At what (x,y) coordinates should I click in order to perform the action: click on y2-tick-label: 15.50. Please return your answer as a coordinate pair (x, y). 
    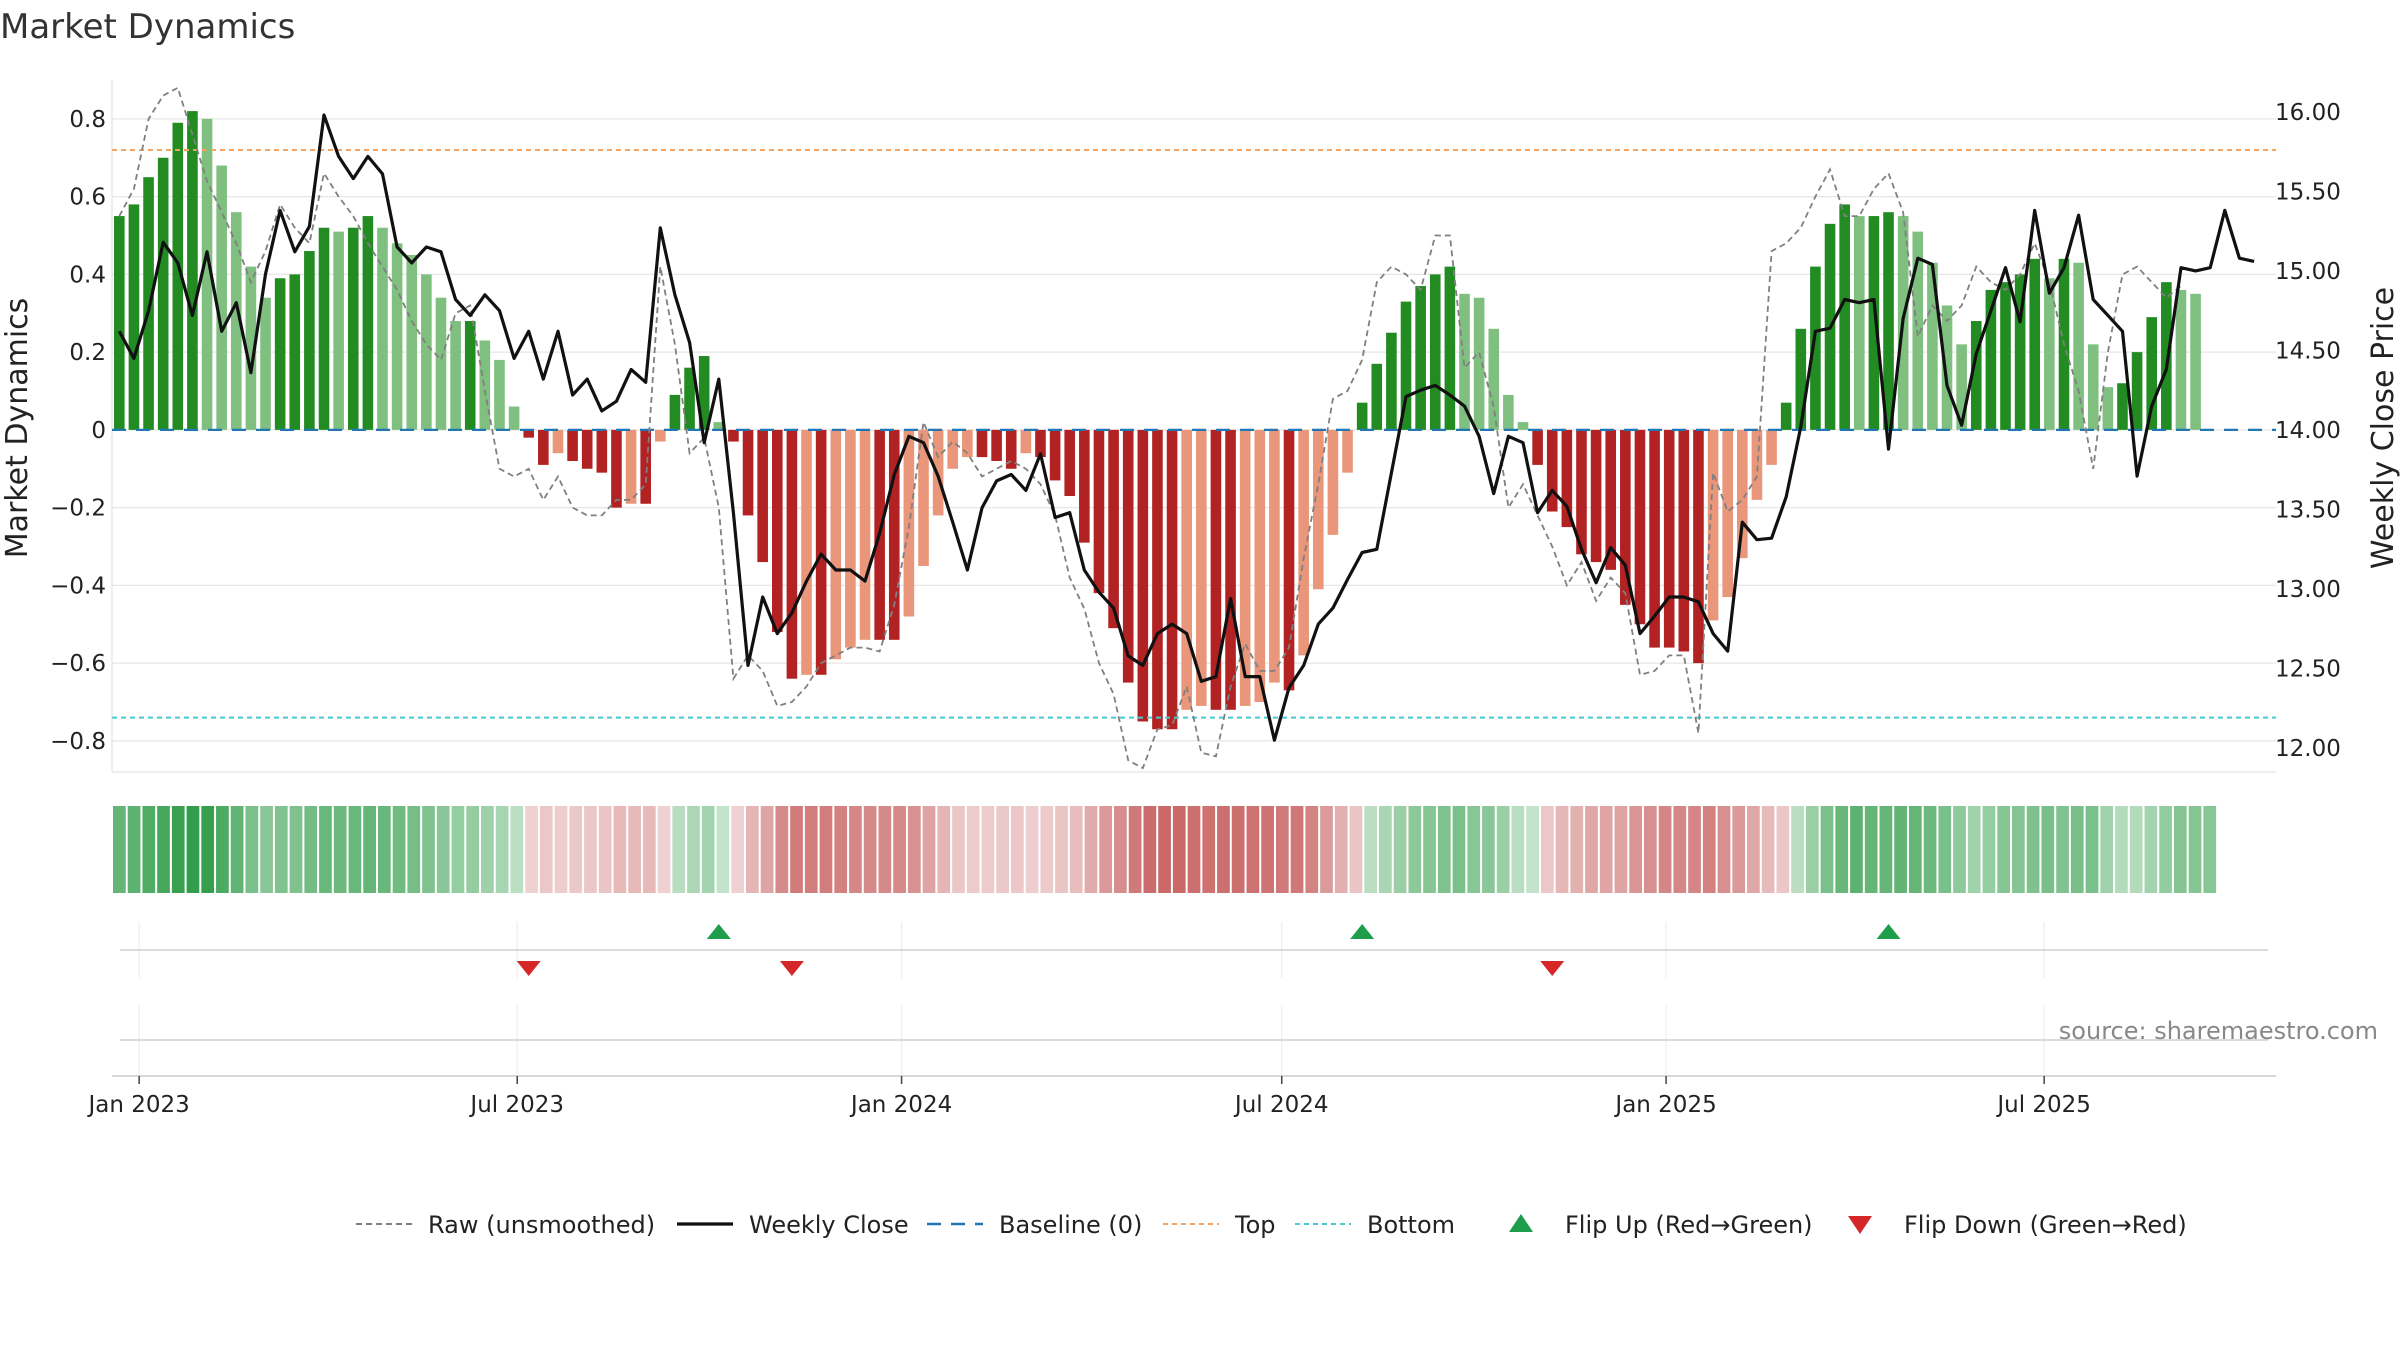
    Looking at the image, I should click on (2308, 192).